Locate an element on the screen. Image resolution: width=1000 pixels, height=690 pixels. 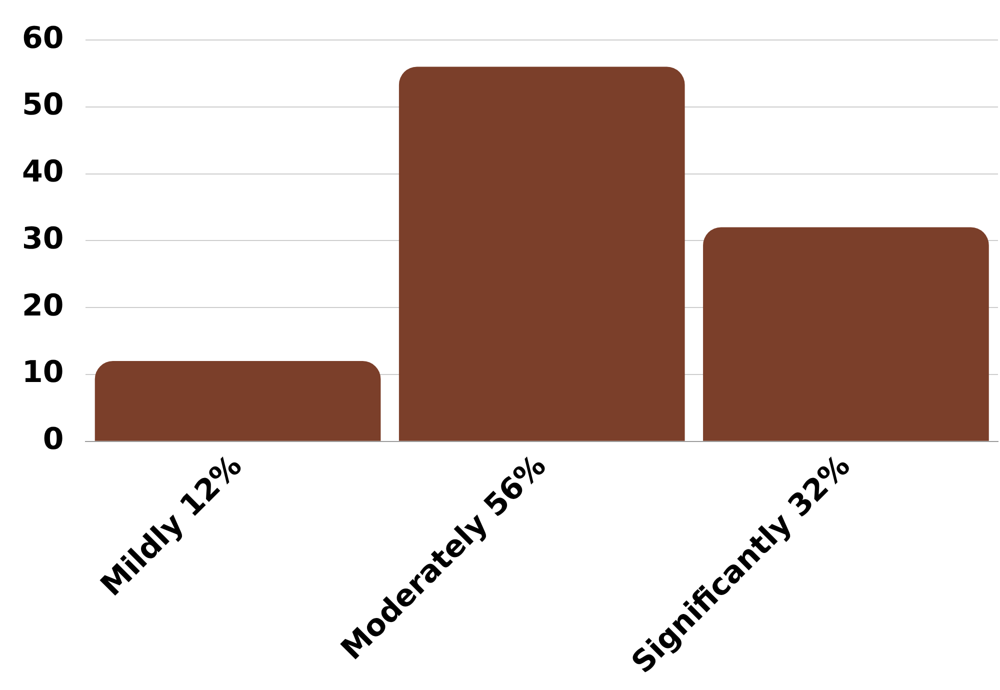
y-tick-label: 20 is located at coordinates (43, 306).